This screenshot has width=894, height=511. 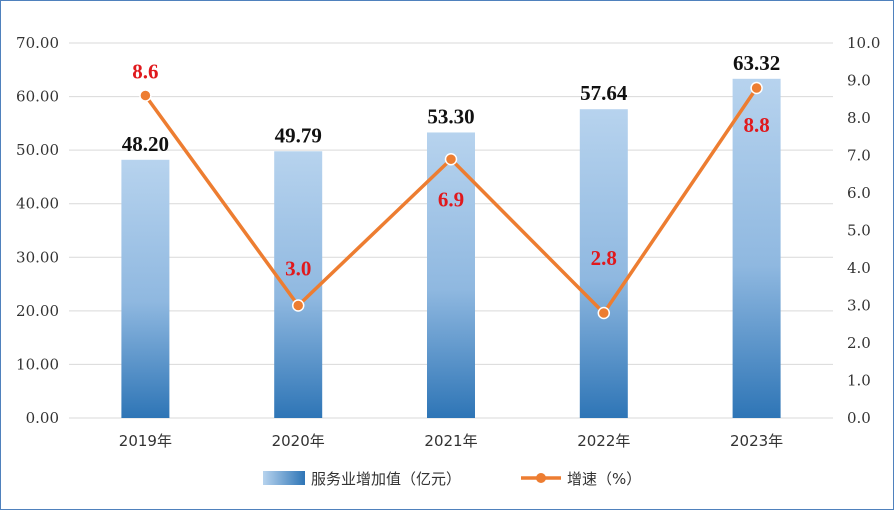 What do you see at coordinates (450, 116) in the screenshot?
I see `bar-data-label: 53.30` at bounding box center [450, 116].